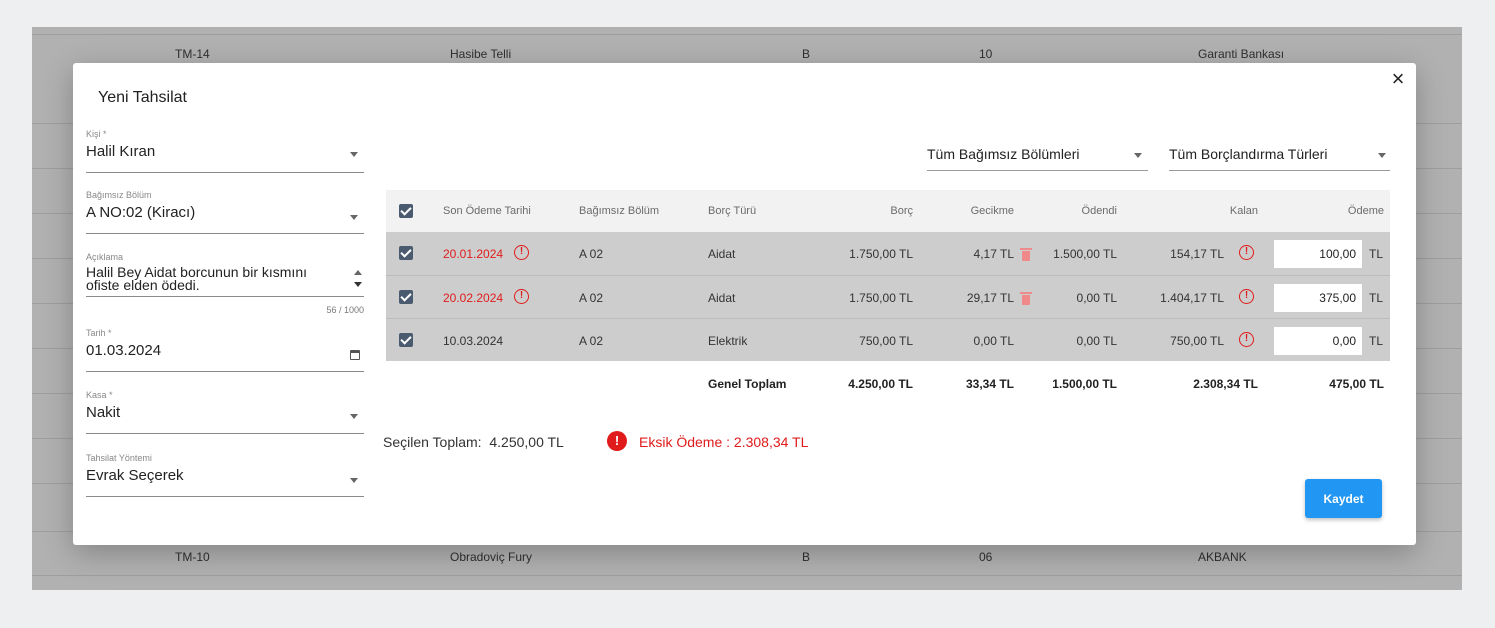  I want to click on selected-total: Seçilen Toplam: 4.250,00 TL, so click(473, 442).